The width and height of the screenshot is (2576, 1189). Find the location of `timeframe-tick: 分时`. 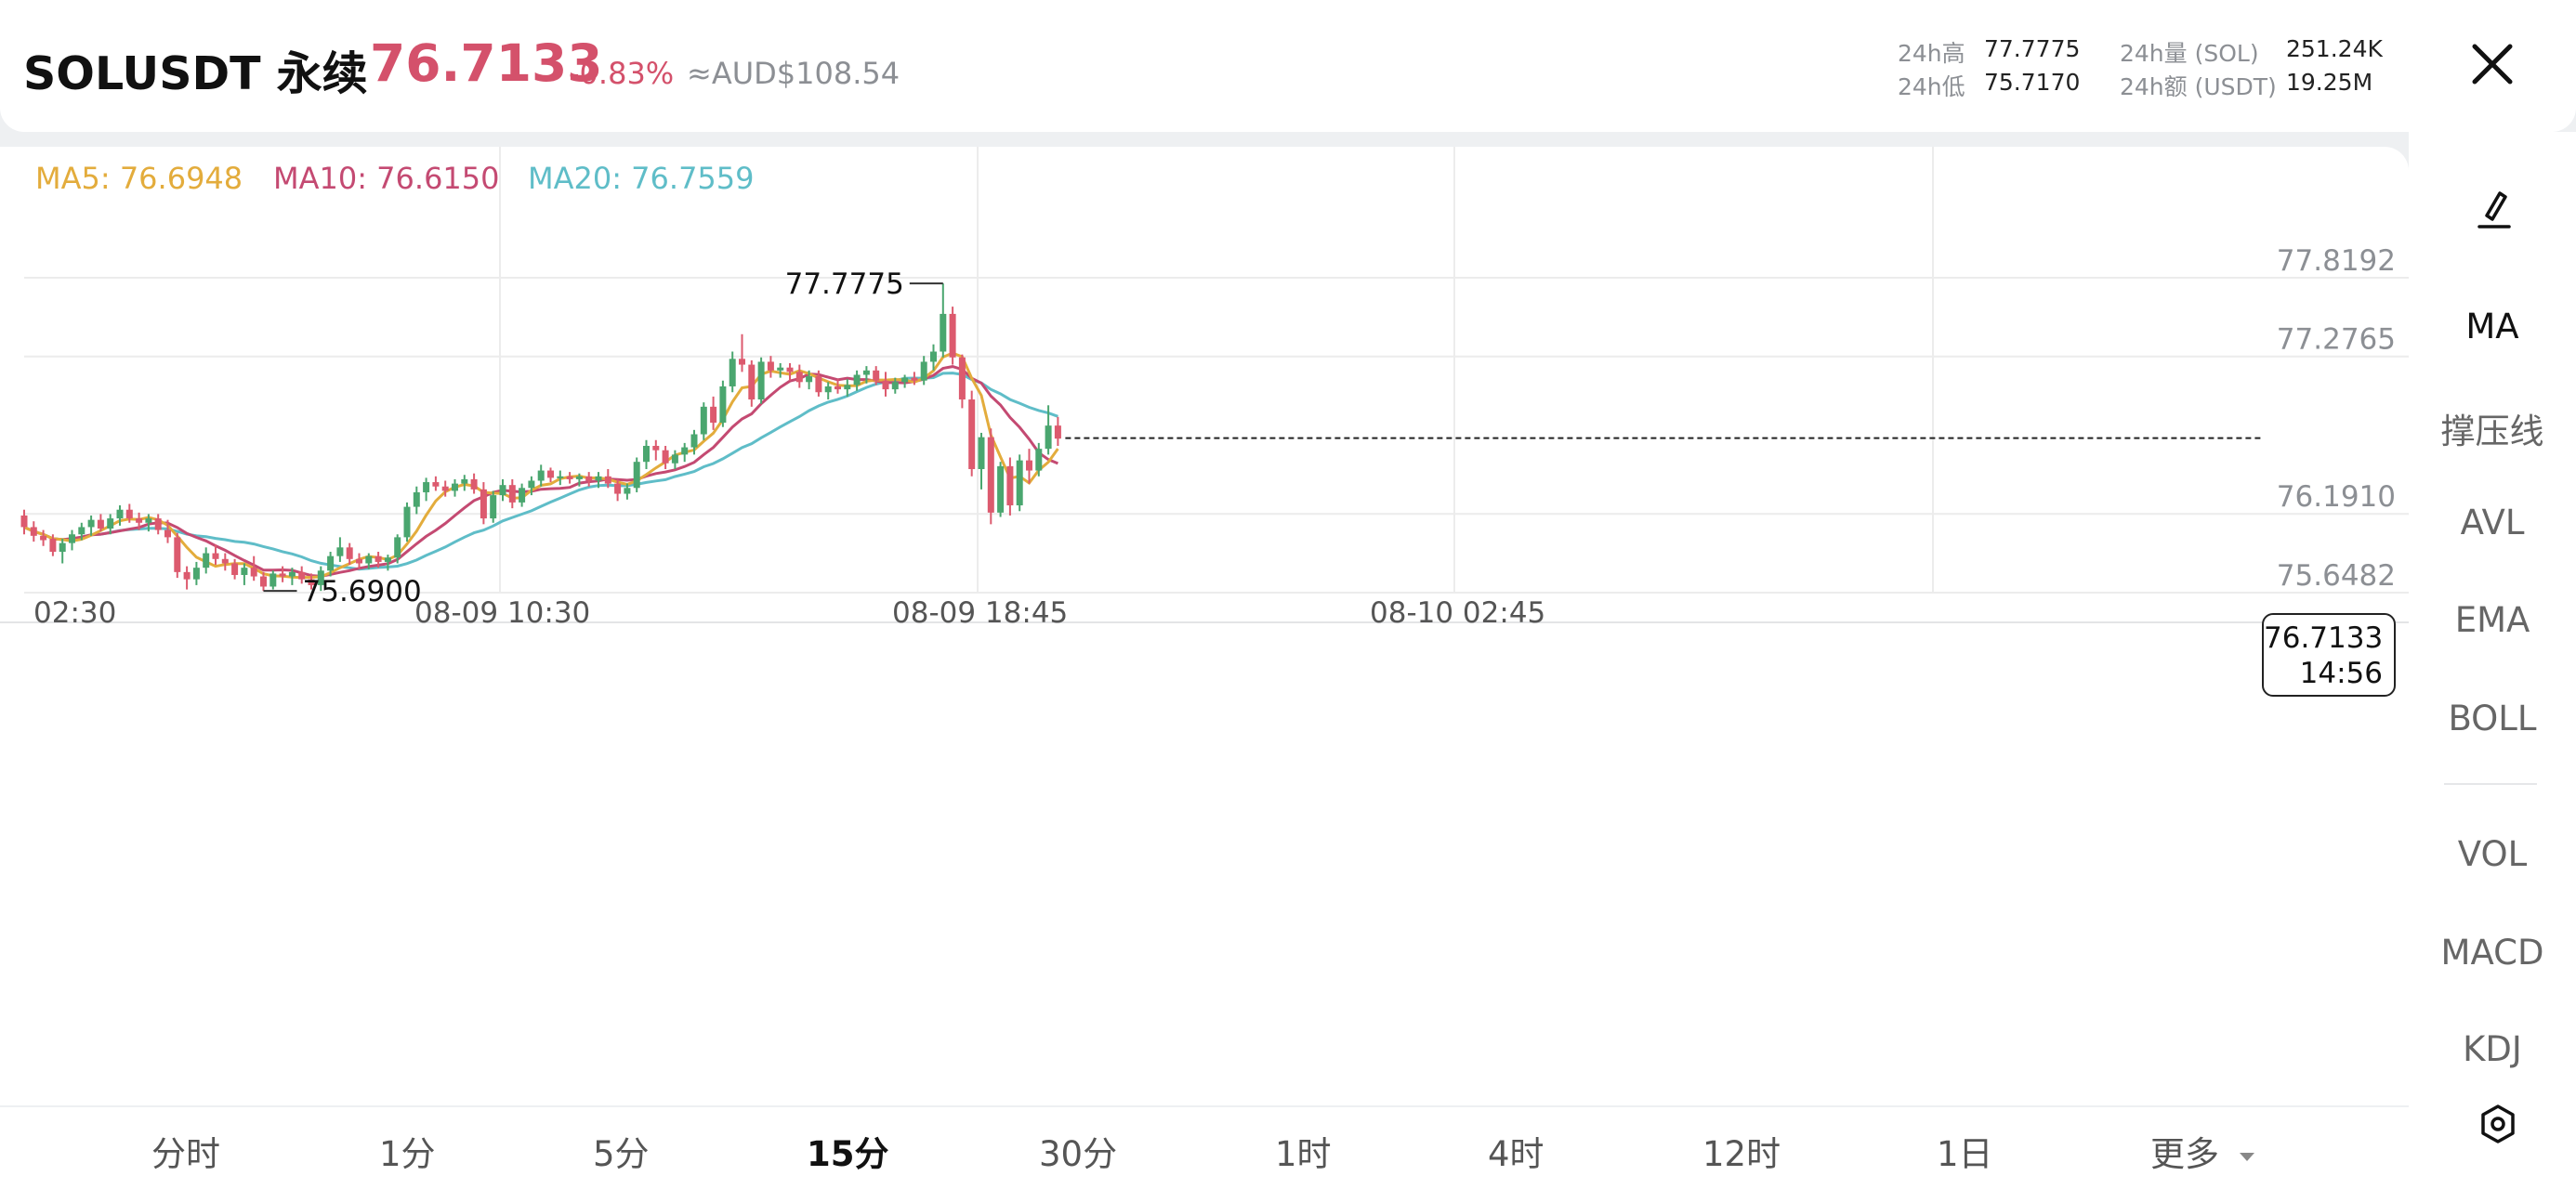

timeframe-tick: 分时 is located at coordinates (185, 1154).